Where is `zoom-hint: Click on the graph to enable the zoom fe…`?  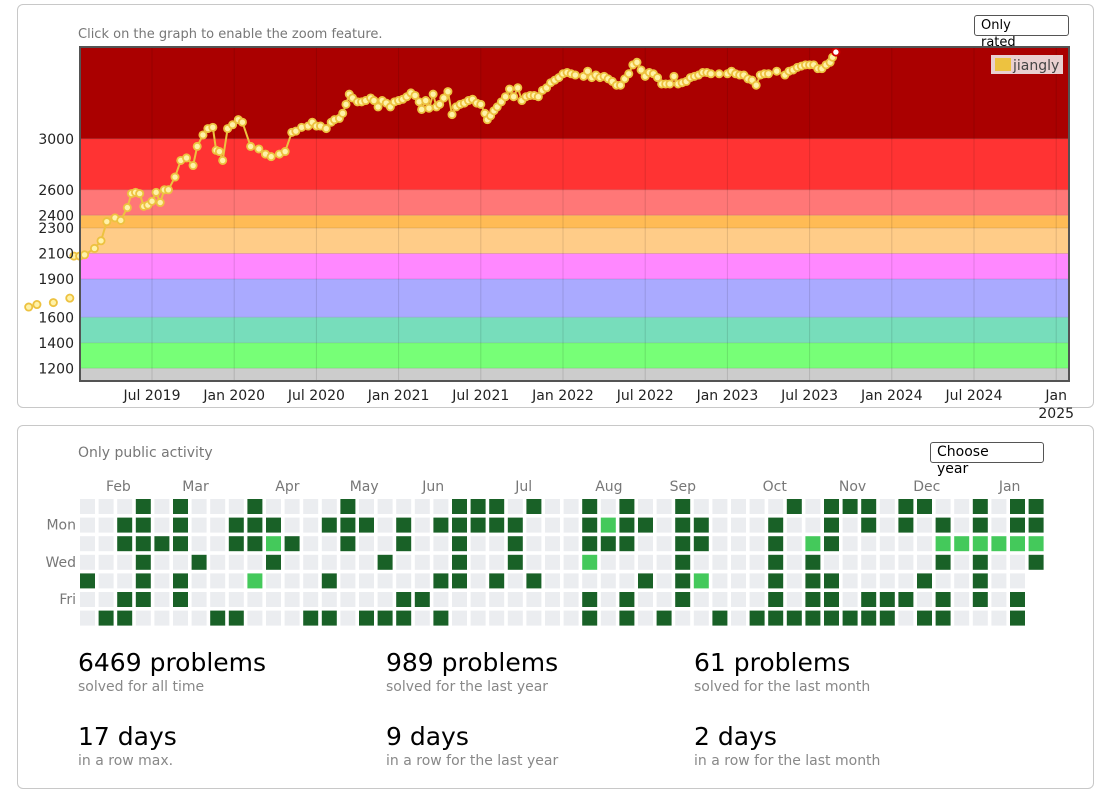
zoom-hint: Click on the graph to enable the zoom fe… is located at coordinates (230, 34).